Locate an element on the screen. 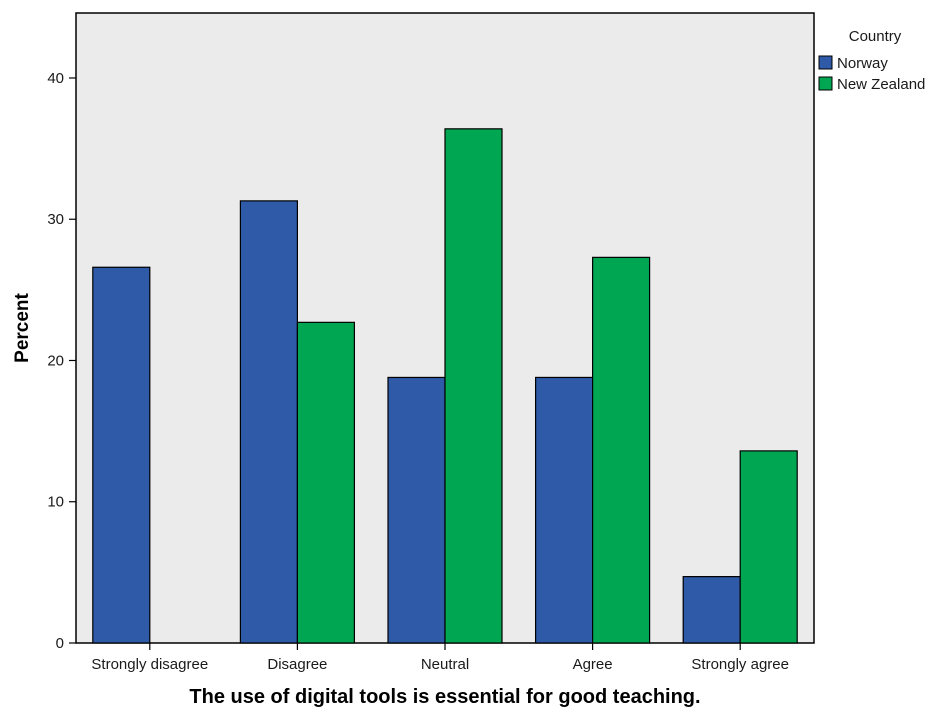  y-tick-label: 40 is located at coordinates (55, 78).